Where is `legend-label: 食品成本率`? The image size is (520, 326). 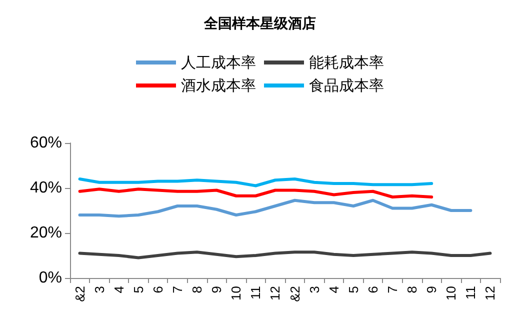 legend-label: 食品成本率 is located at coordinates (346, 85).